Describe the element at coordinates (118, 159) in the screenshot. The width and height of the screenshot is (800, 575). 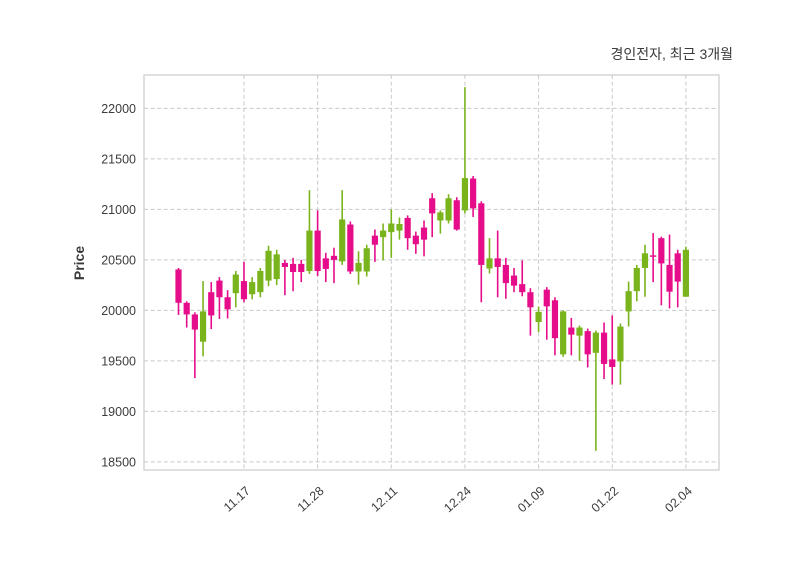
I see `y-tick-label: 21500` at that location.